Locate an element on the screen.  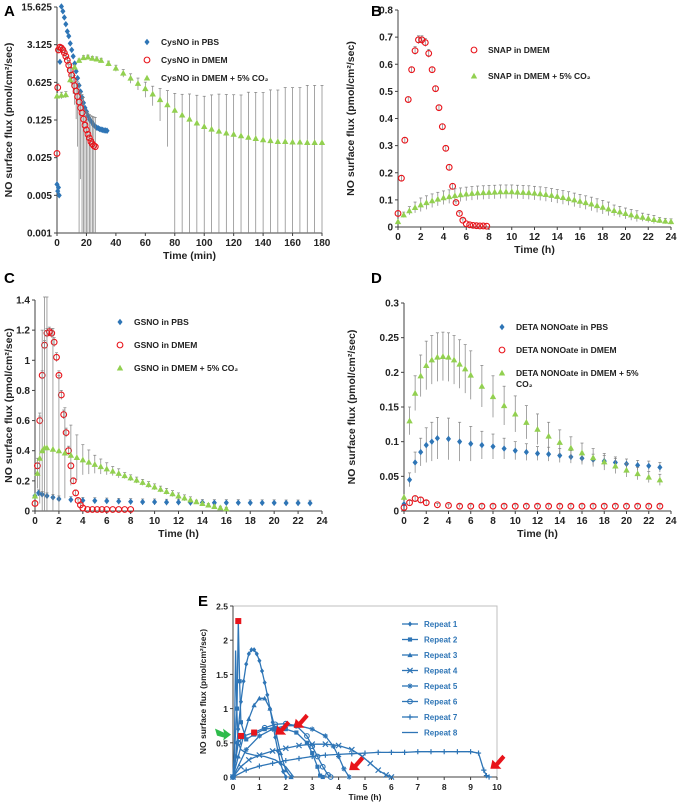
x-tick-label: 0 is located at coordinates (398, 237).